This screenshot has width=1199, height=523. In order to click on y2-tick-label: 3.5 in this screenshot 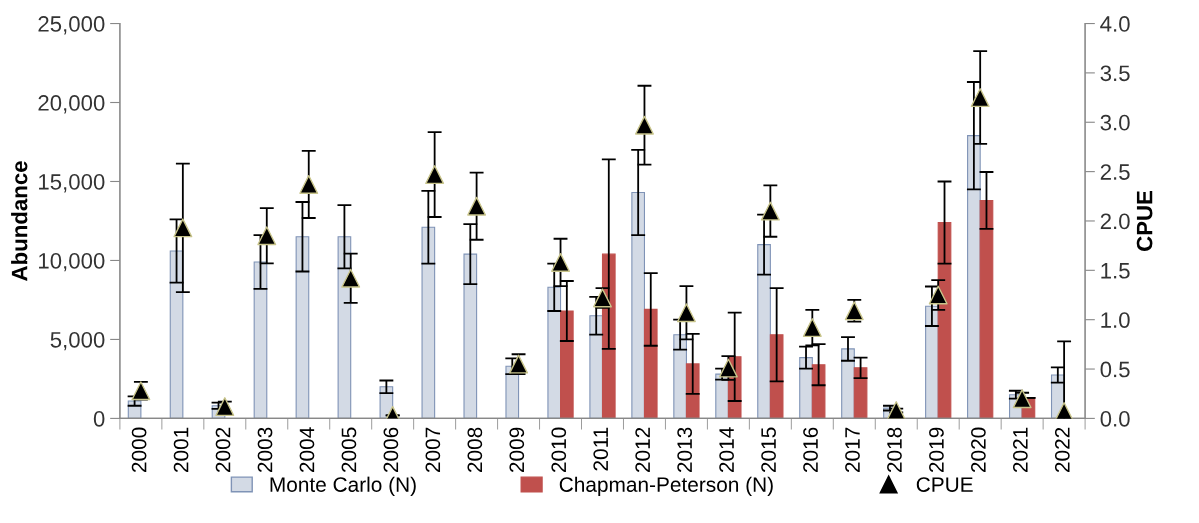, I will do `click(1115, 73)`.